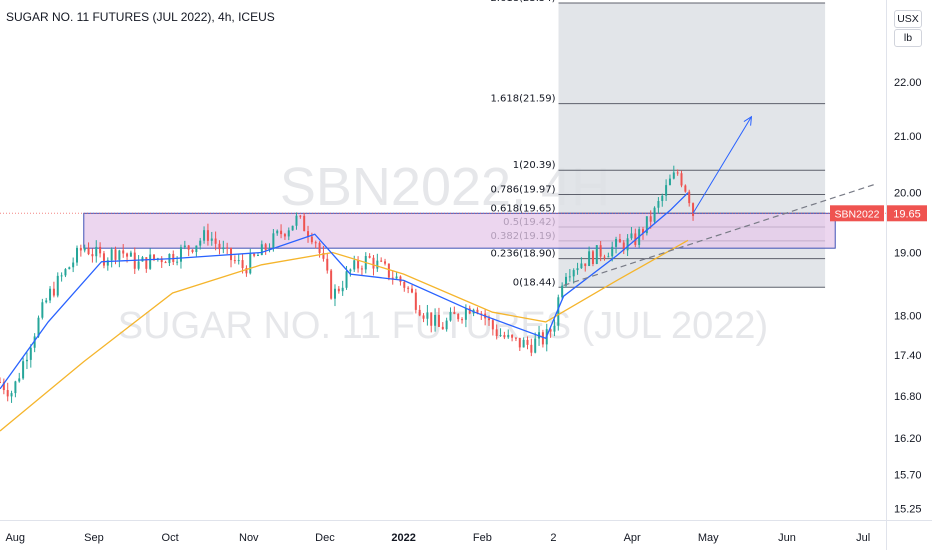 This screenshot has width=932, height=550. Describe the element at coordinates (522, 189) in the screenshot. I see `fib-level-label-3: 0.786(19.97)` at that location.